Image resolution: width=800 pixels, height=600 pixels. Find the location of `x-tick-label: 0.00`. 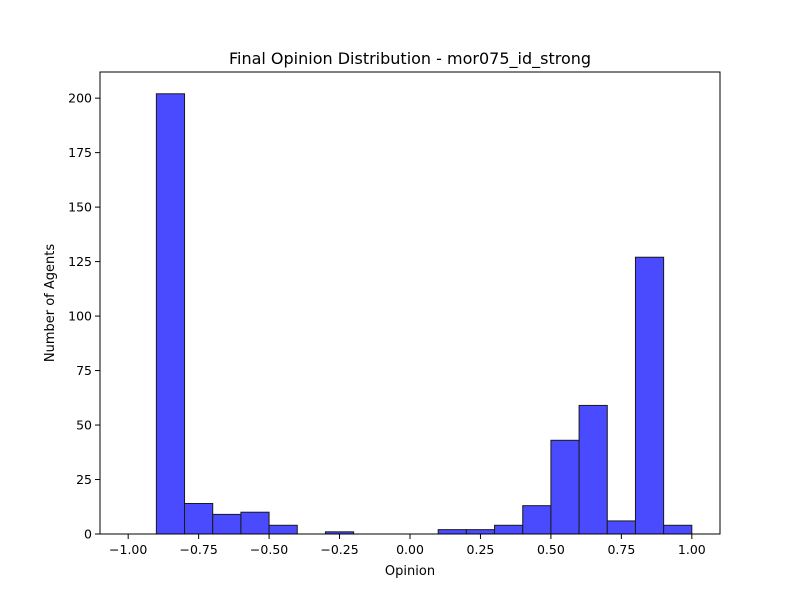

x-tick-label: 0.00 is located at coordinates (410, 549).